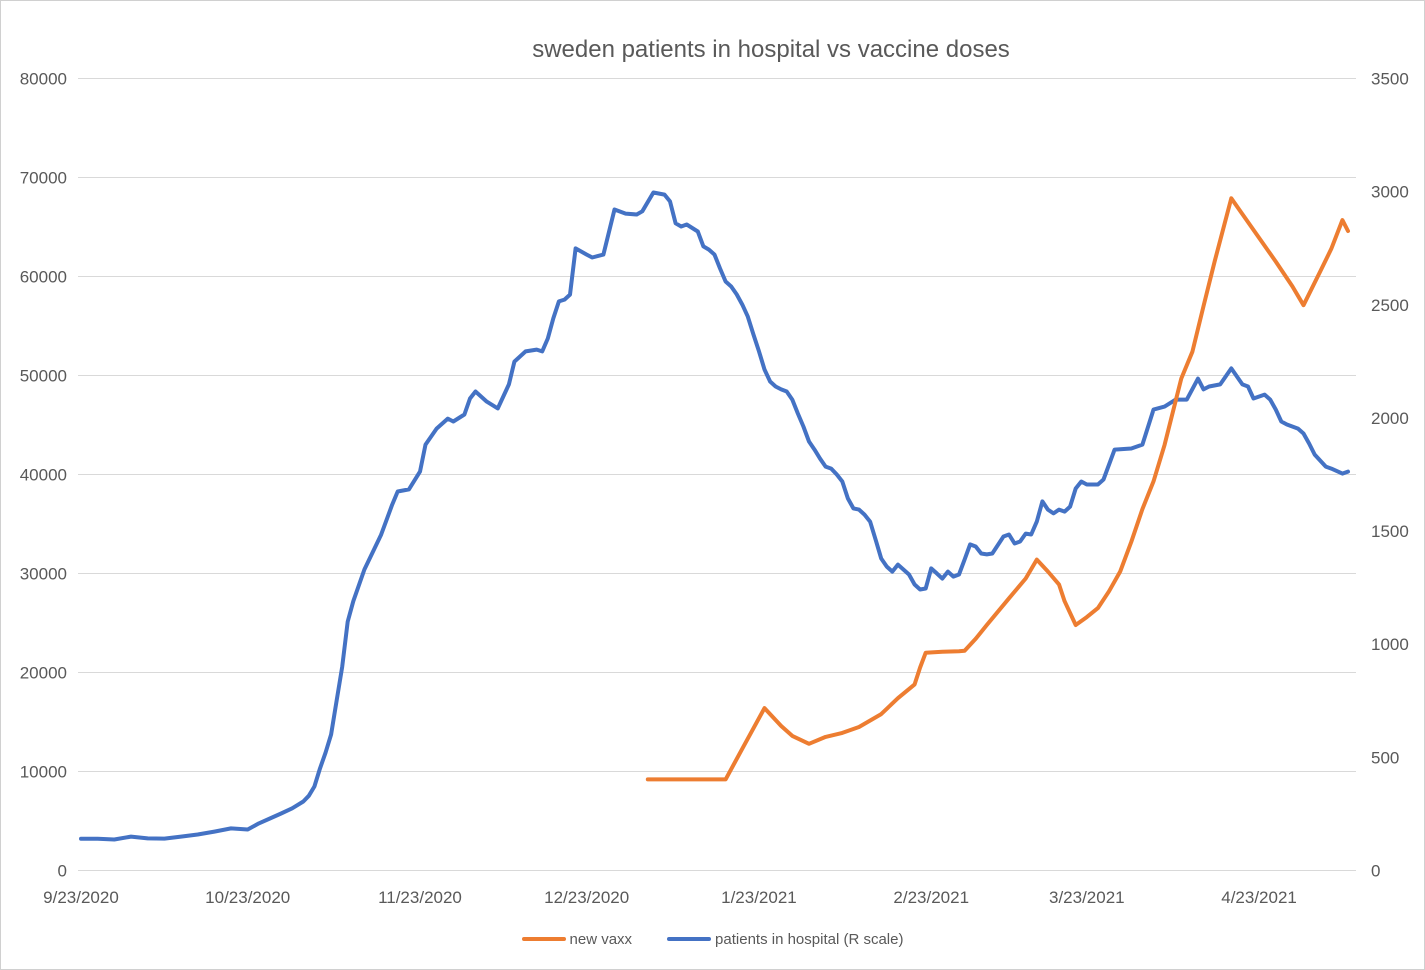 The height and width of the screenshot is (970, 1425). What do you see at coordinates (1390, 192) in the screenshot?
I see `y-right-tick-label: 3000` at bounding box center [1390, 192].